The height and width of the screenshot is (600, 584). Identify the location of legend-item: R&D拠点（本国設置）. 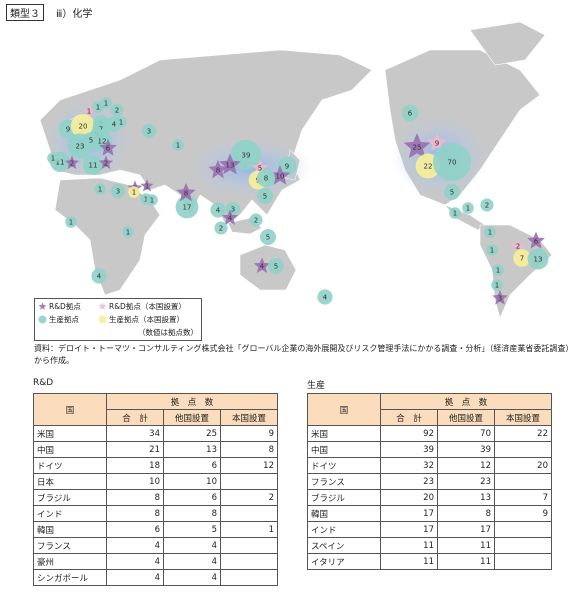
(148, 306).